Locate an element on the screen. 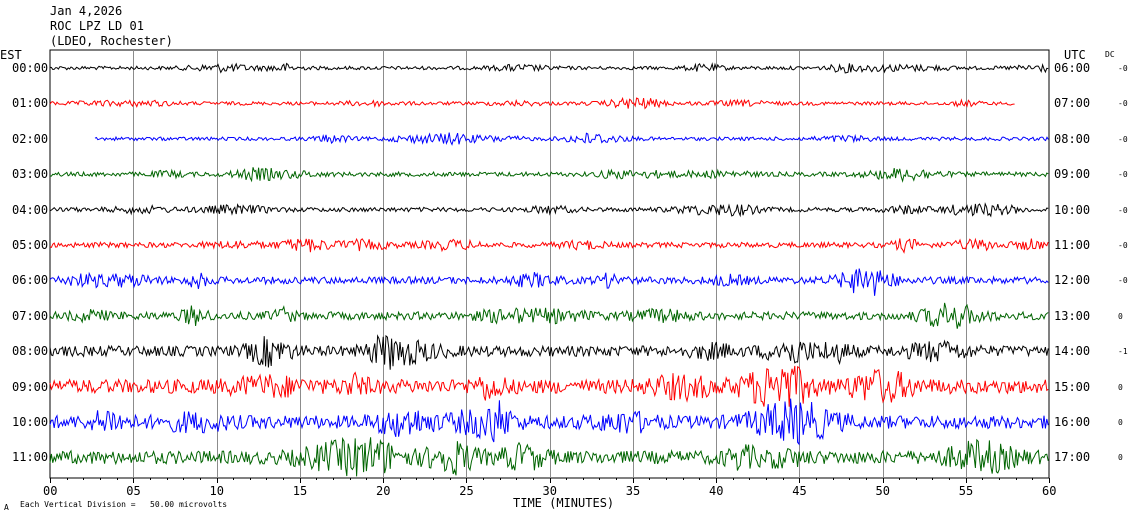  x-tick-label: 35 is located at coordinates (633, 491).